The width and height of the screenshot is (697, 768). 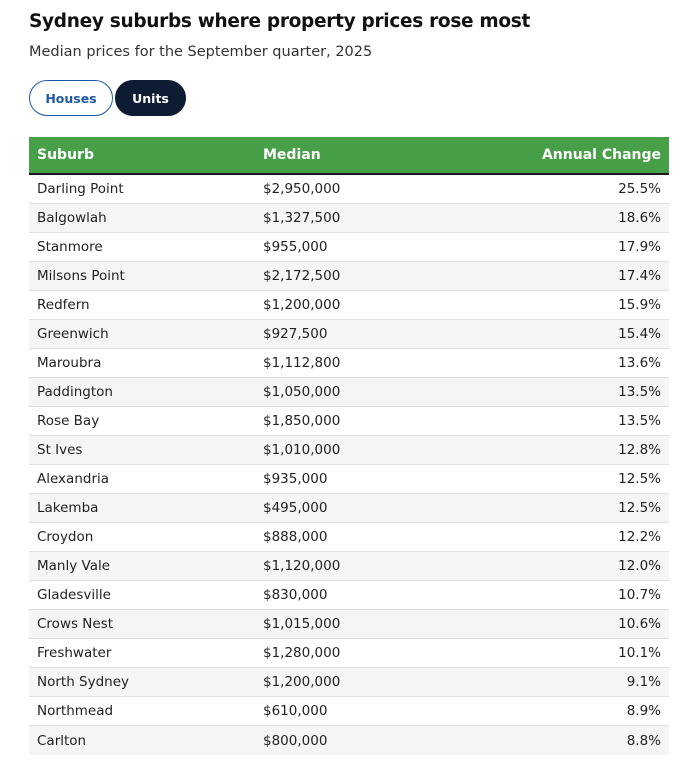 I want to click on table-row: Maroubra $1,112,800 13.6%, so click(x=349, y=363).